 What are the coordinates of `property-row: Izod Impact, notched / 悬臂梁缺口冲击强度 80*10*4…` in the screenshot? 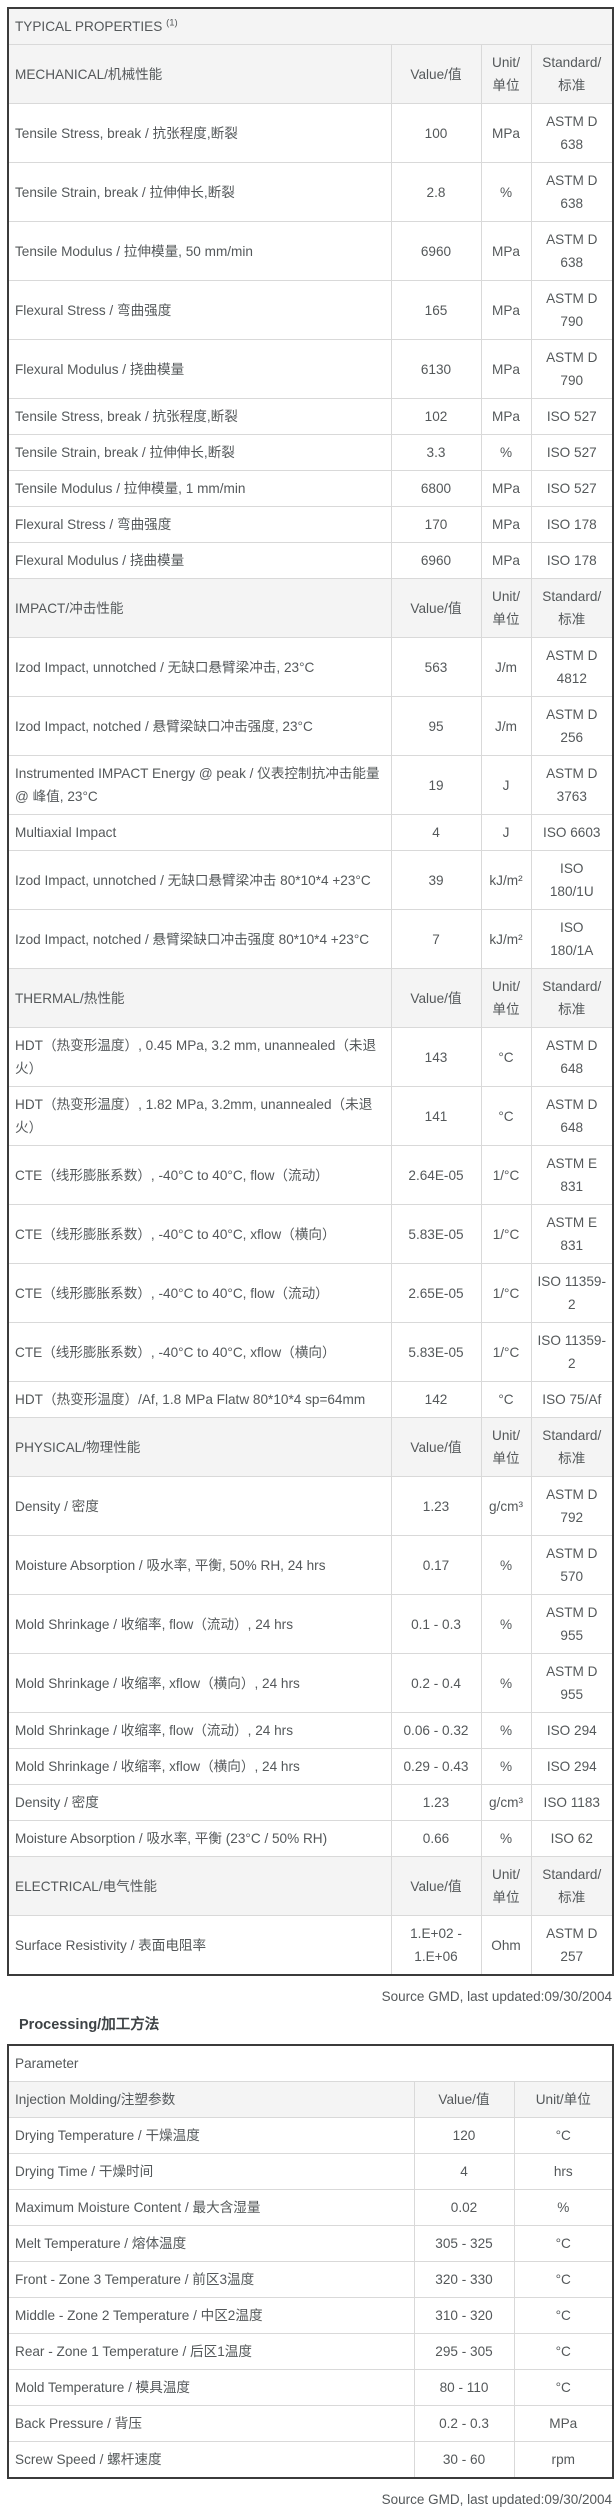 It's located at (310, 939).